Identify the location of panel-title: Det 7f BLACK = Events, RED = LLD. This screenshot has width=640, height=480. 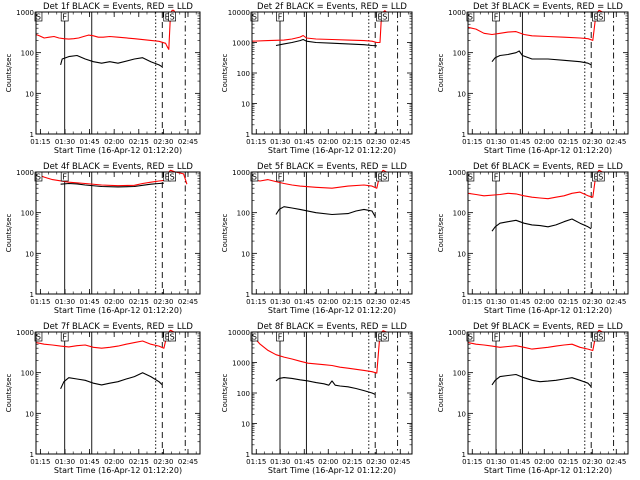
(118, 327).